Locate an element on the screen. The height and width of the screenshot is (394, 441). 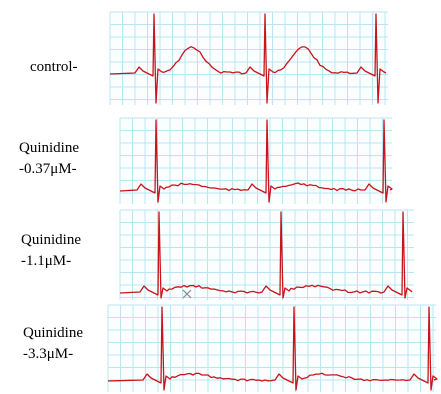
panel-label-control: control- is located at coordinates (53, 67).